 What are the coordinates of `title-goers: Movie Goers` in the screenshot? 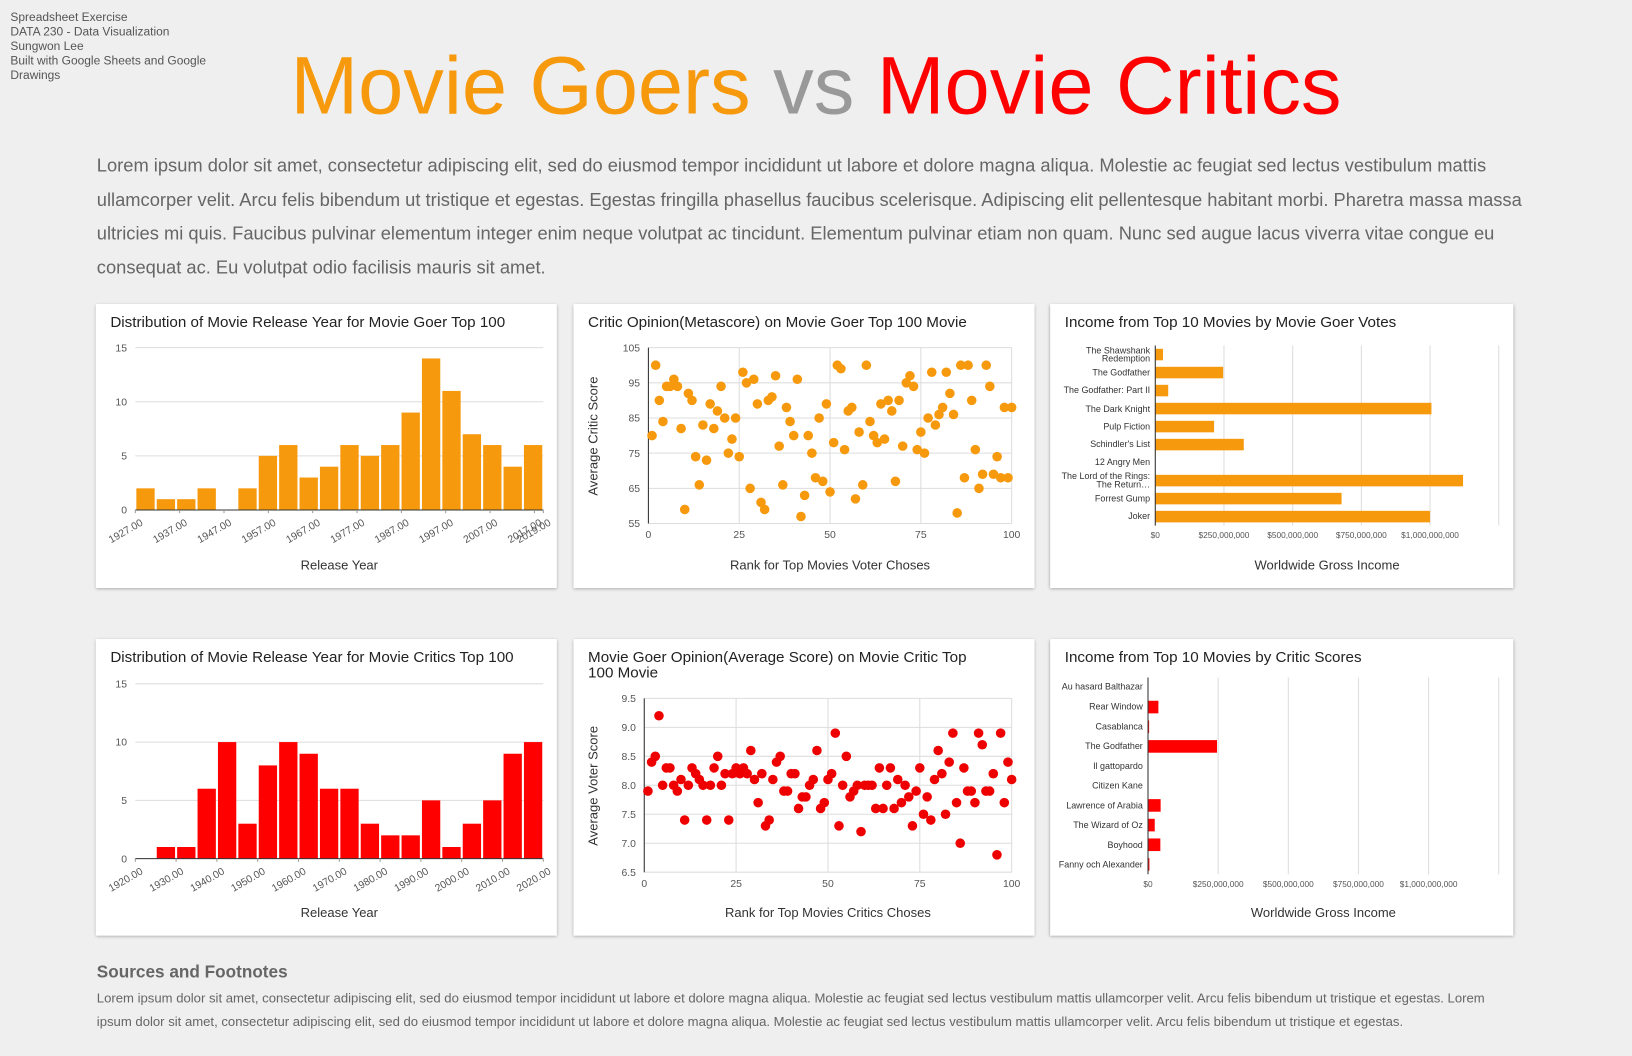 It's located at (520, 85).